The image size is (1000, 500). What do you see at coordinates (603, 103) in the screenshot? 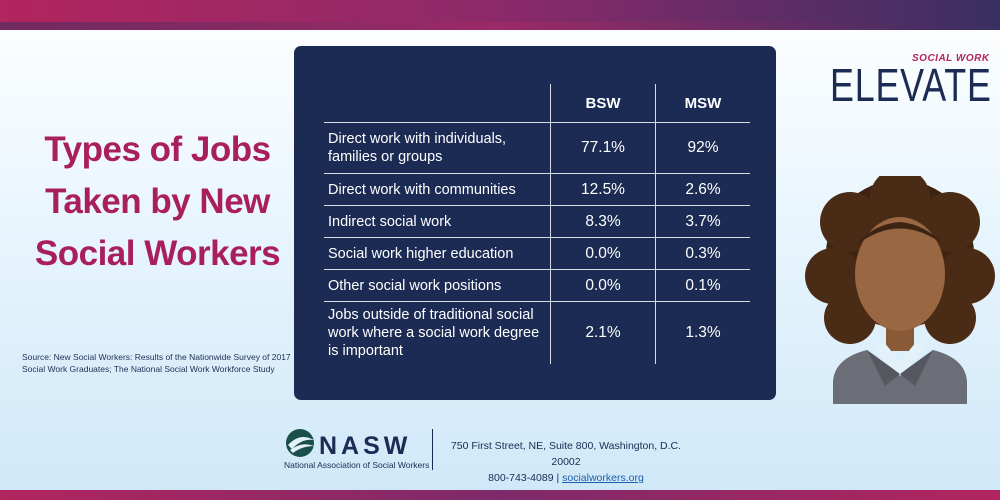
I see `header-bsw: BSW` at bounding box center [603, 103].